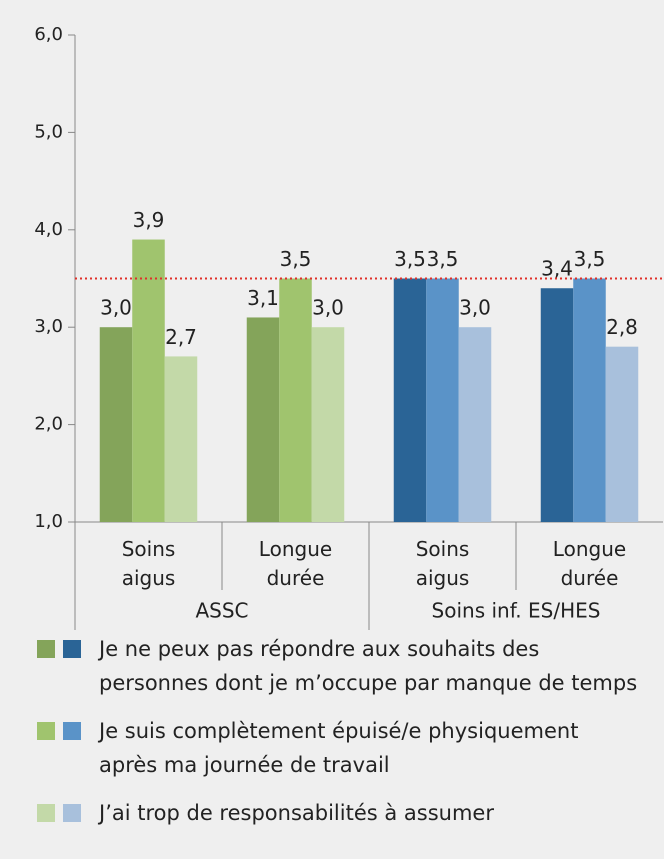  I want to click on y-tick-label: 1,0, so click(48, 521).